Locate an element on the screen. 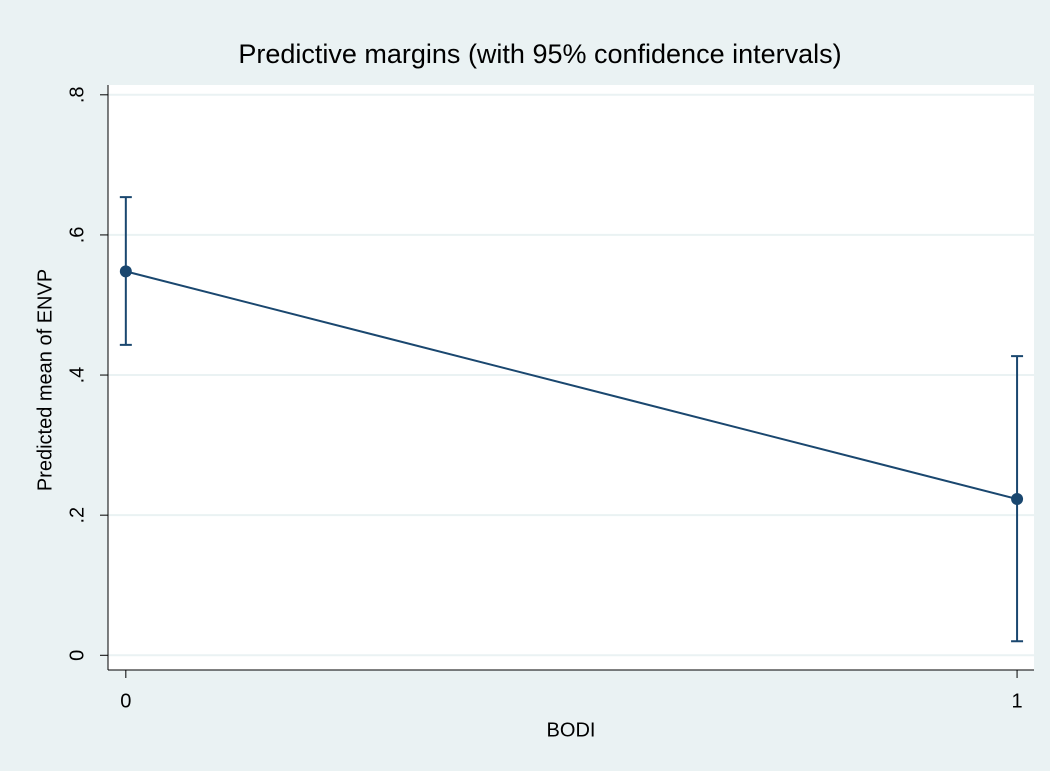 This screenshot has height=771, width=1050. y-tick-label: .4 is located at coordinates (77, 375).